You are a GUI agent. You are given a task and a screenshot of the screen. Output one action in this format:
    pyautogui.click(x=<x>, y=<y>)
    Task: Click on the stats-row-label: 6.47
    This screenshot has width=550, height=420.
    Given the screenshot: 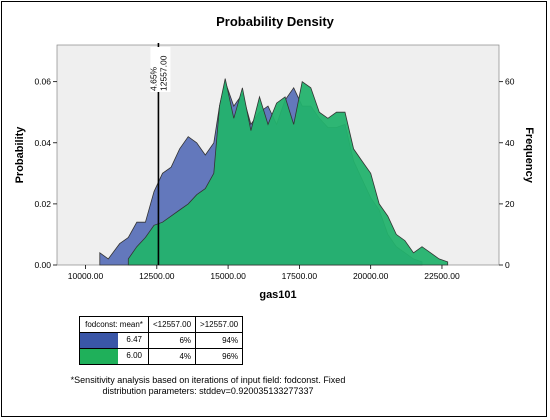 What is the action you would take?
    pyautogui.click(x=134, y=339)
    